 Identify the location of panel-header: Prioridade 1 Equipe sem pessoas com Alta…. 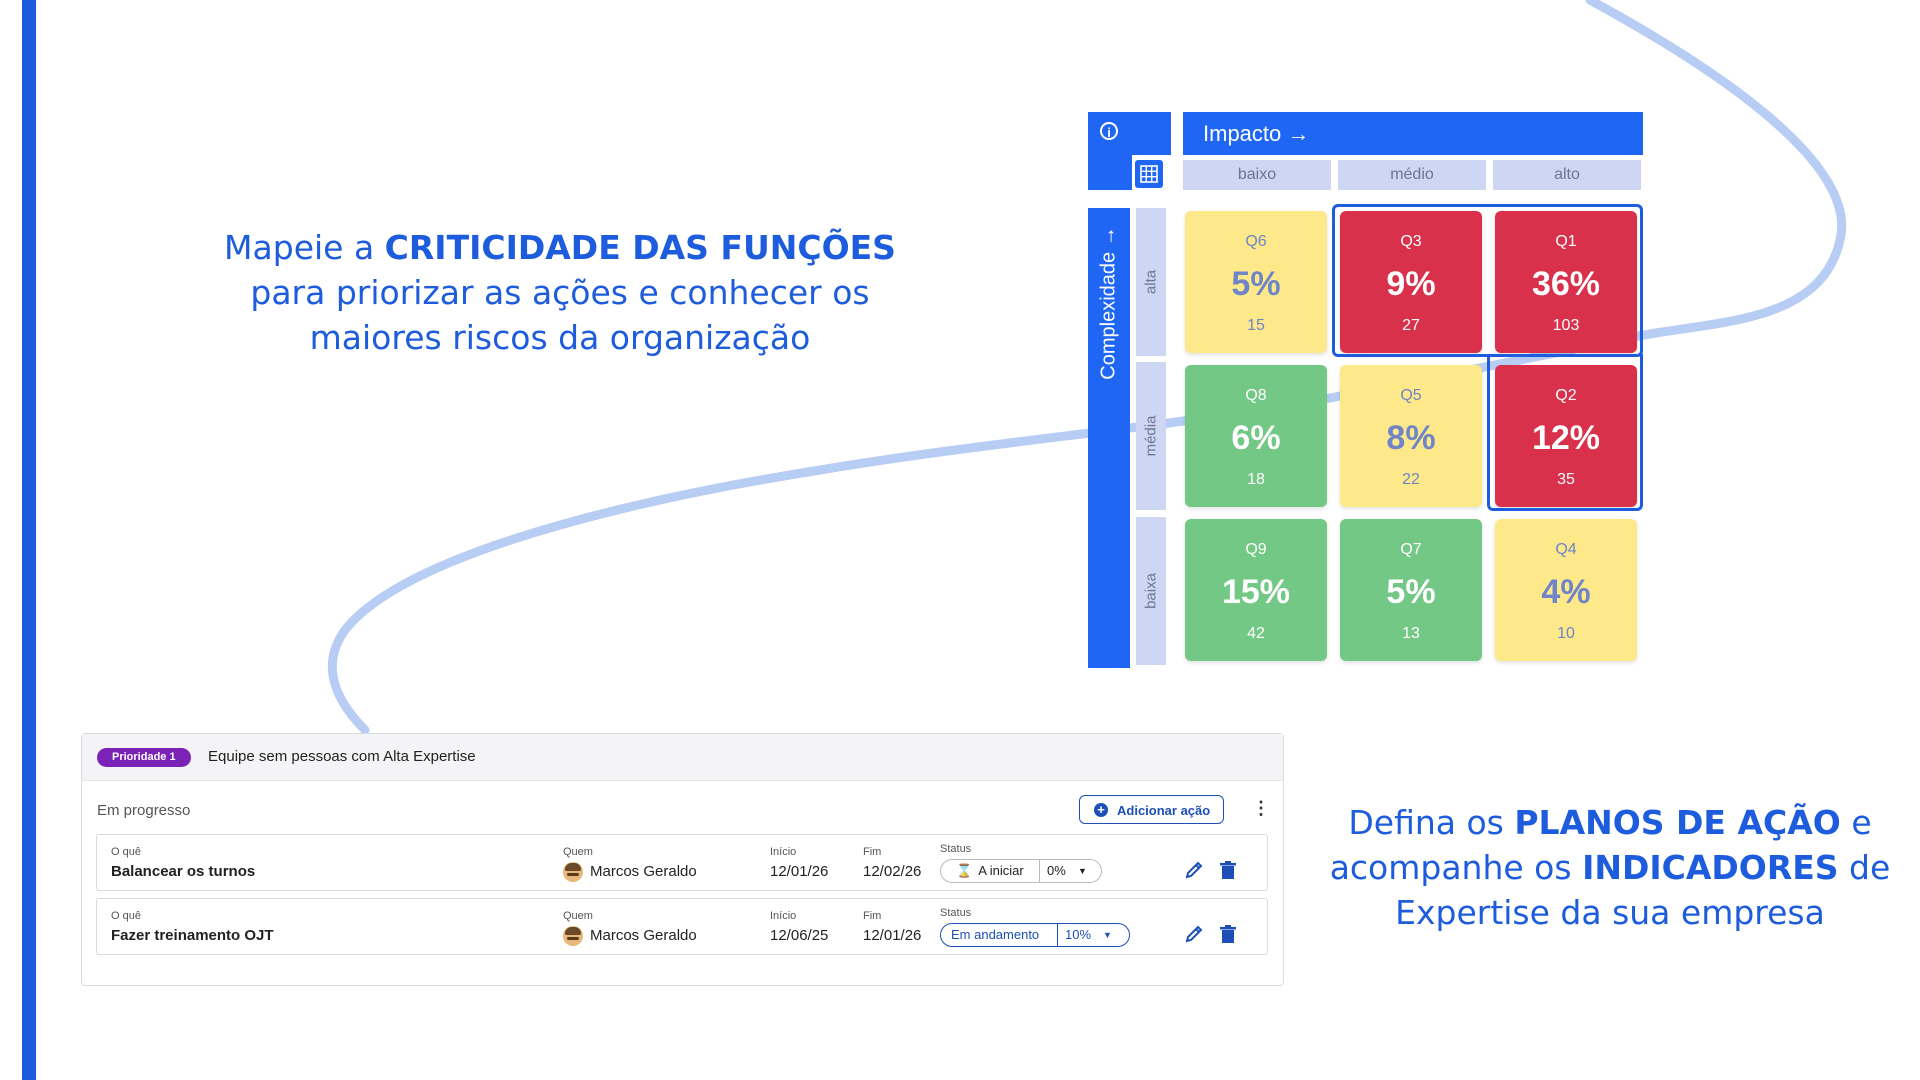
(682, 757).